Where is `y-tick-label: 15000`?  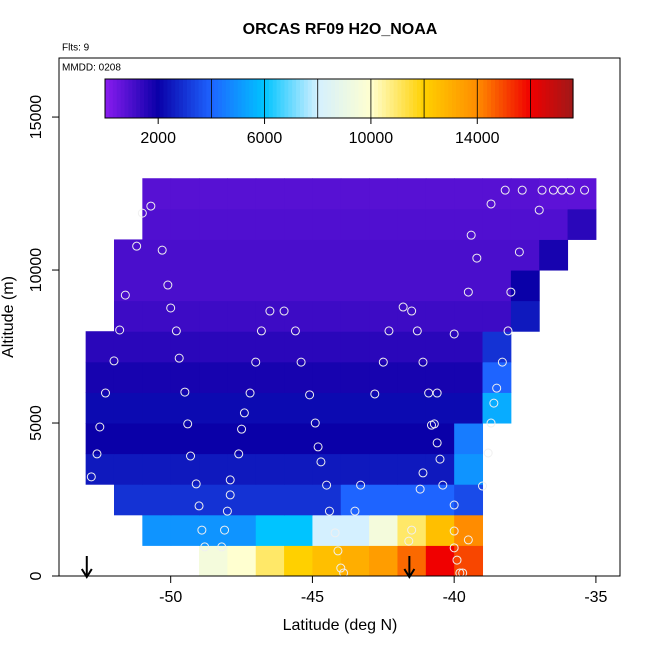
y-tick-label: 15000 is located at coordinates (36, 117).